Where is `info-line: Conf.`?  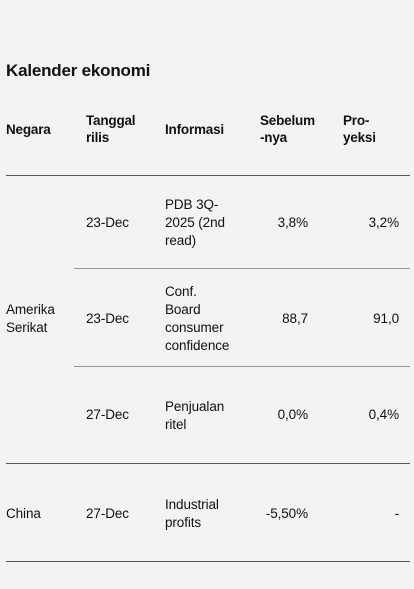 info-line: Conf. is located at coordinates (181, 291).